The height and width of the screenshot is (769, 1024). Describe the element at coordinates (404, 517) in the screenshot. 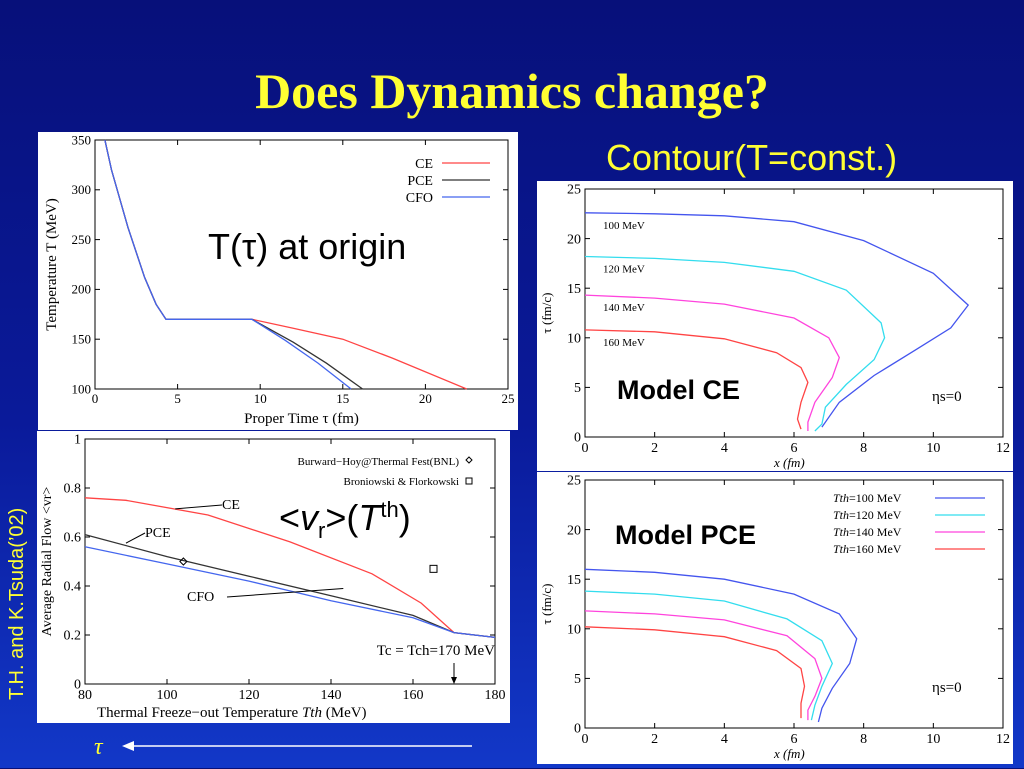

I see `annotation-close: )` at that location.